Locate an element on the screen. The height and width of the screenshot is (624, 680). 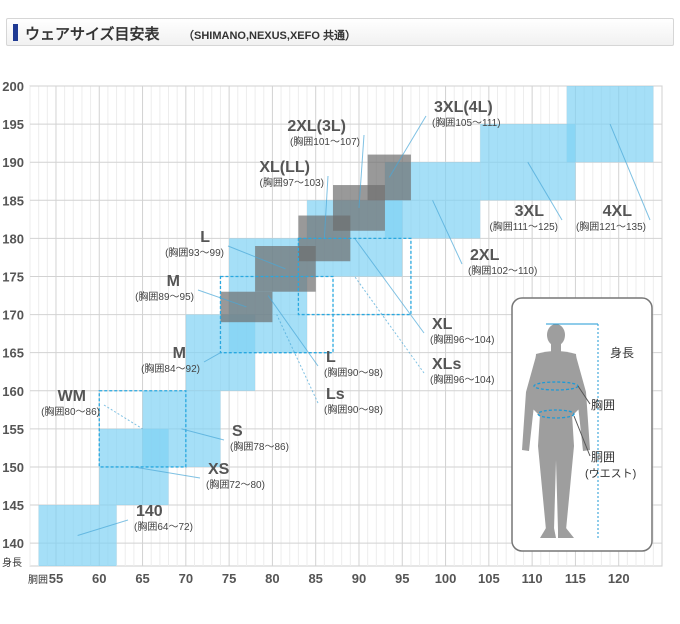
size-label: S is located at coordinates (237, 431).